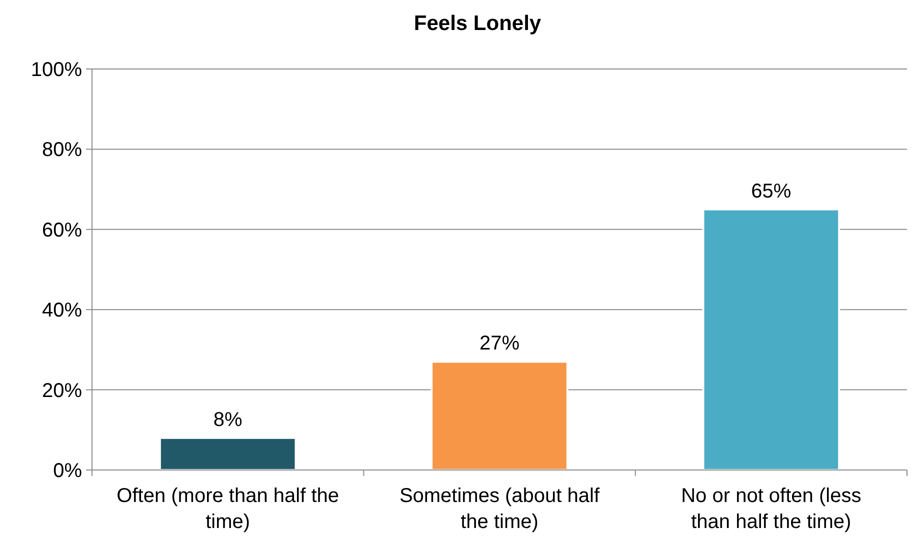 The height and width of the screenshot is (547, 915). What do you see at coordinates (228, 509) in the screenshot?
I see `x-tick-label: Often (more than half the time)` at bounding box center [228, 509].